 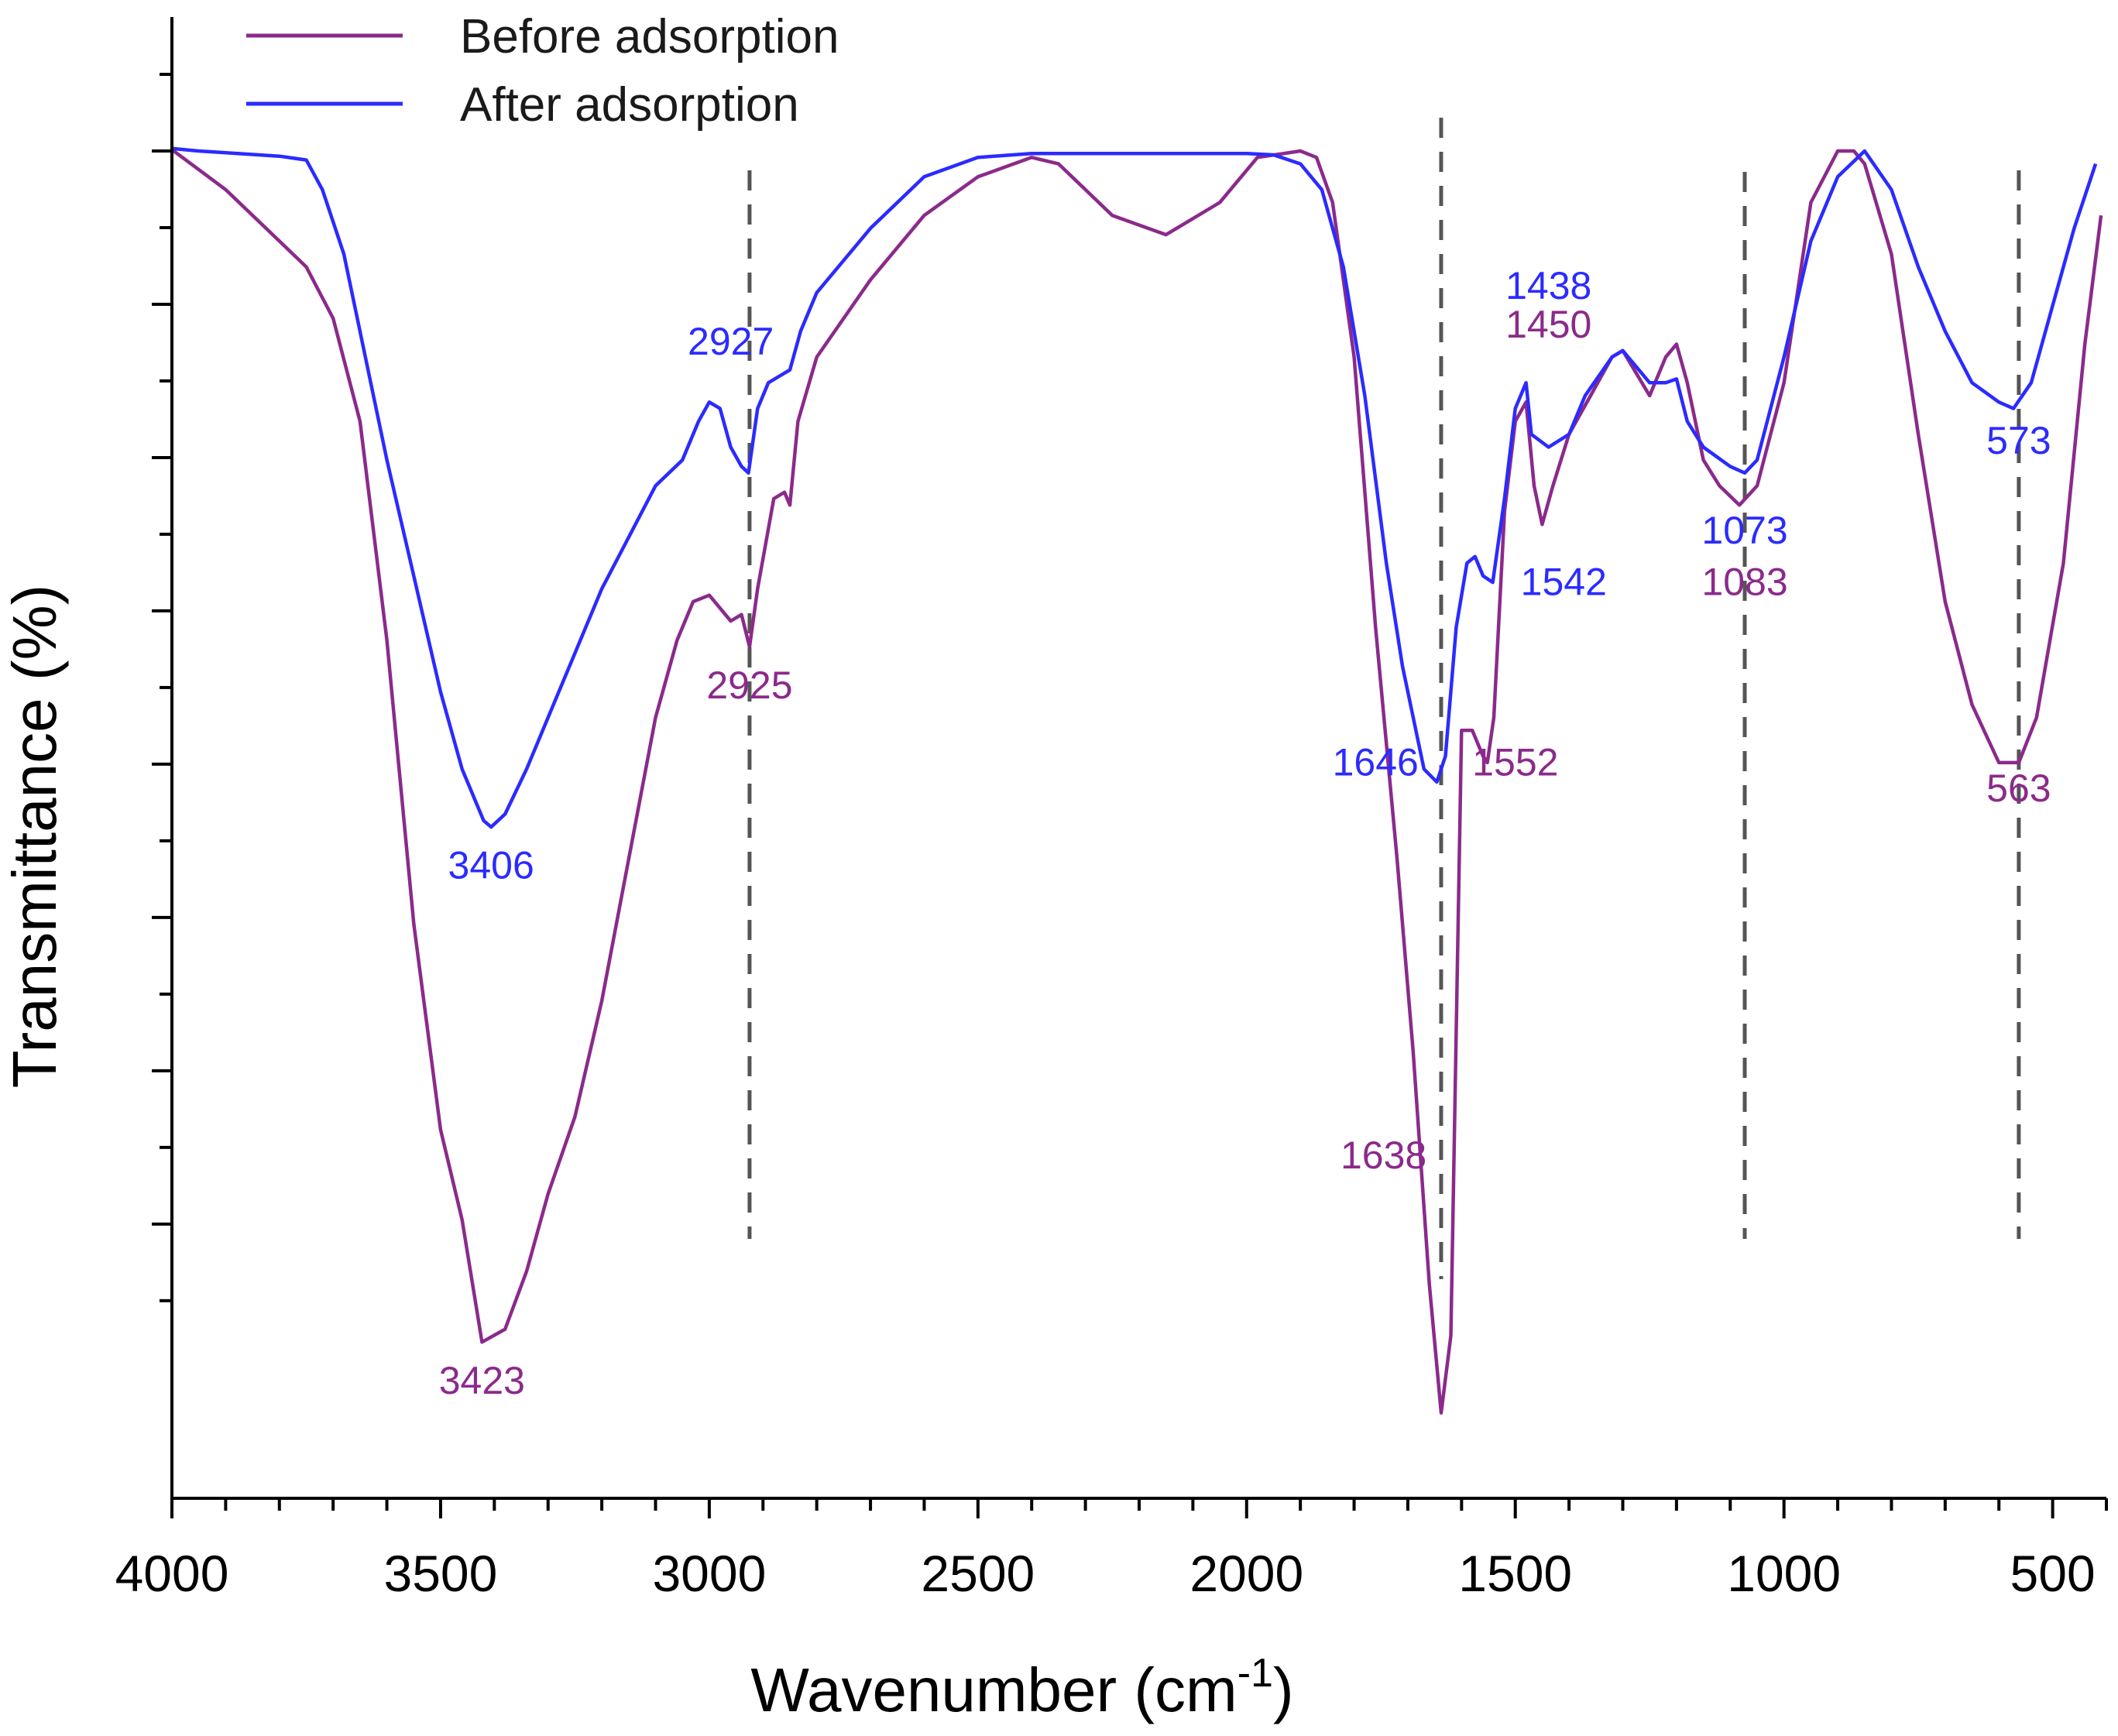 I want to click on peak-label-1638: 1638, so click(x=1383, y=1155).